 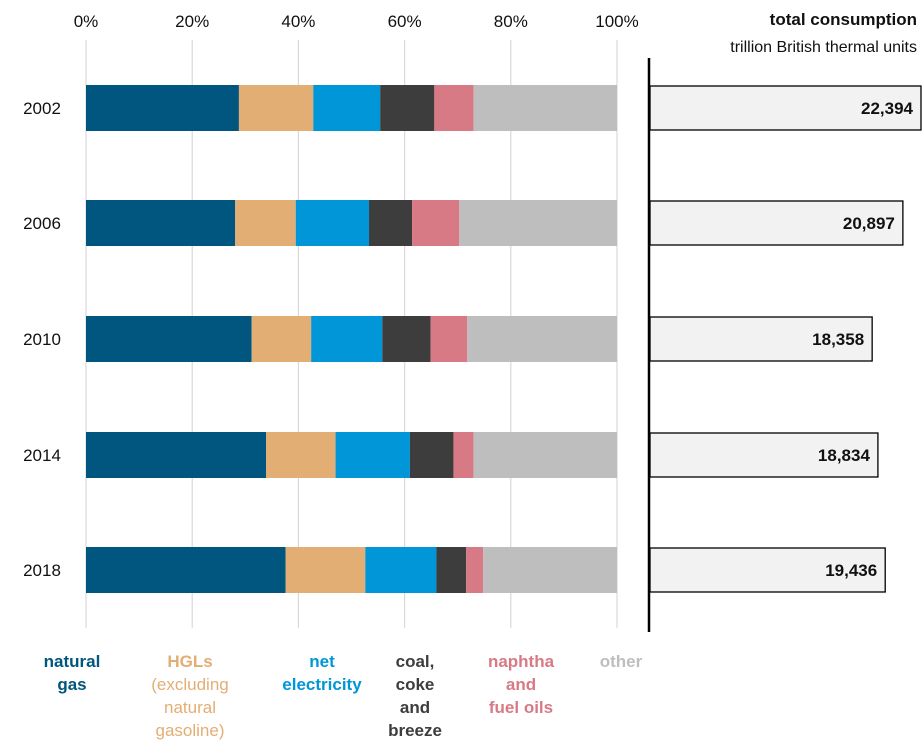 What do you see at coordinates (281, 339) in the screenshot?
I see `bar-2010-hgls-excluding-natural-gasoline` at bounding box center [281, 339].